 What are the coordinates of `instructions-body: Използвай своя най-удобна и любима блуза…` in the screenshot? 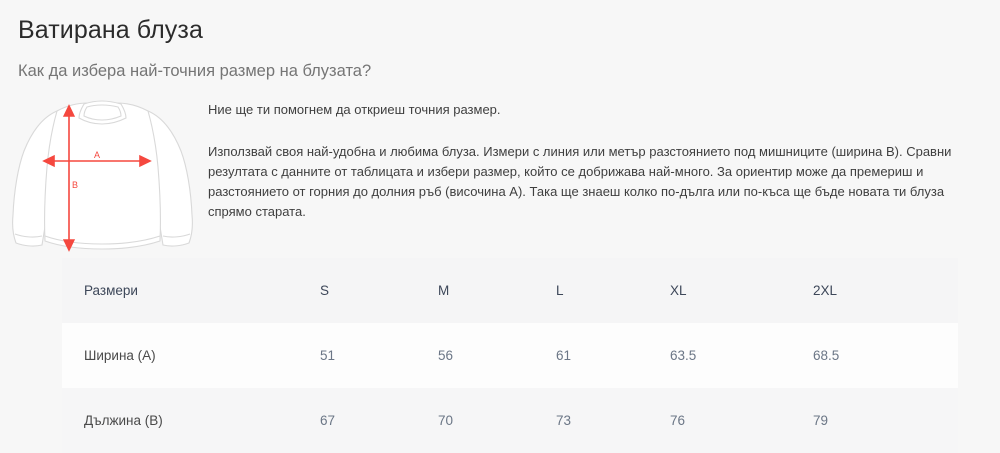 It's located at (580, 181).